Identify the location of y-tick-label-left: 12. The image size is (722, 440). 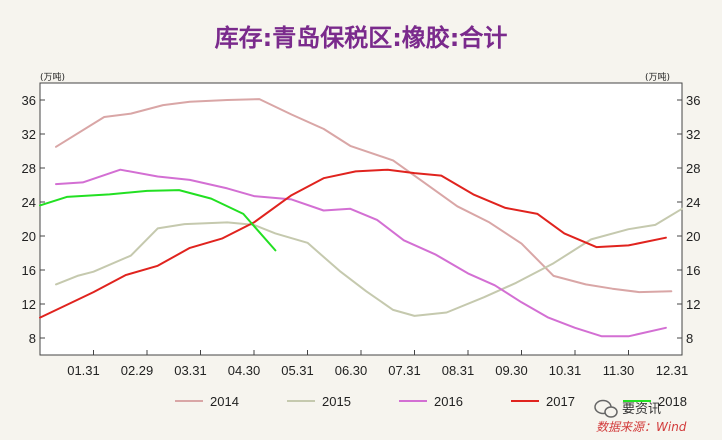
(29, 304).